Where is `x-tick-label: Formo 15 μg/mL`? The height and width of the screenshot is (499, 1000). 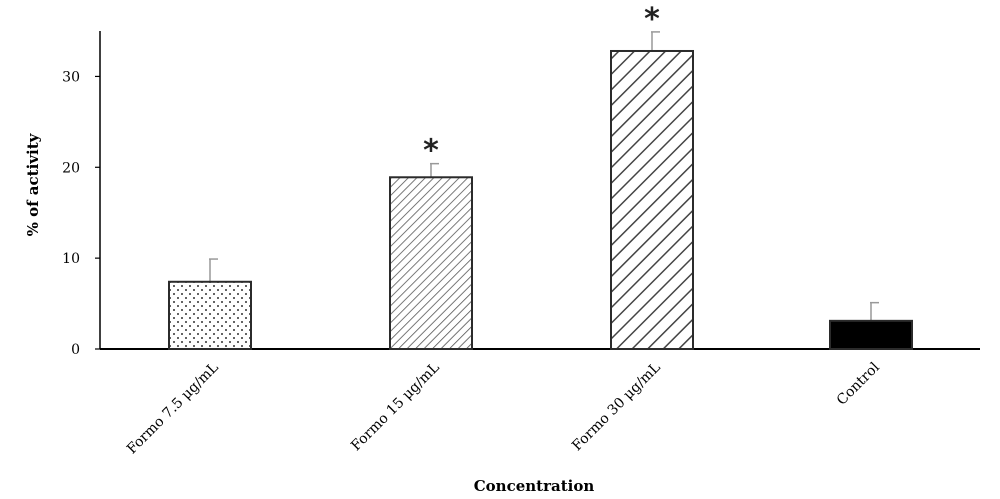 x-tick-label: Formo 15 μg/mL is located at coordinates (395, 407).